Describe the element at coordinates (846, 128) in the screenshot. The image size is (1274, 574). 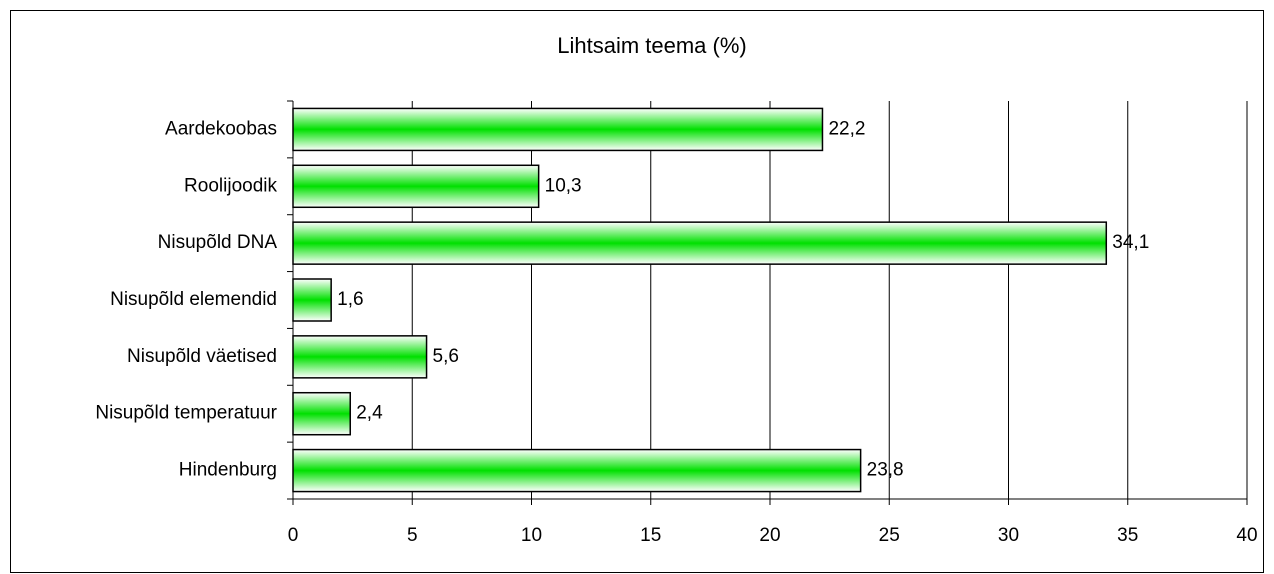
I see `data-label: 22,2` at that location.